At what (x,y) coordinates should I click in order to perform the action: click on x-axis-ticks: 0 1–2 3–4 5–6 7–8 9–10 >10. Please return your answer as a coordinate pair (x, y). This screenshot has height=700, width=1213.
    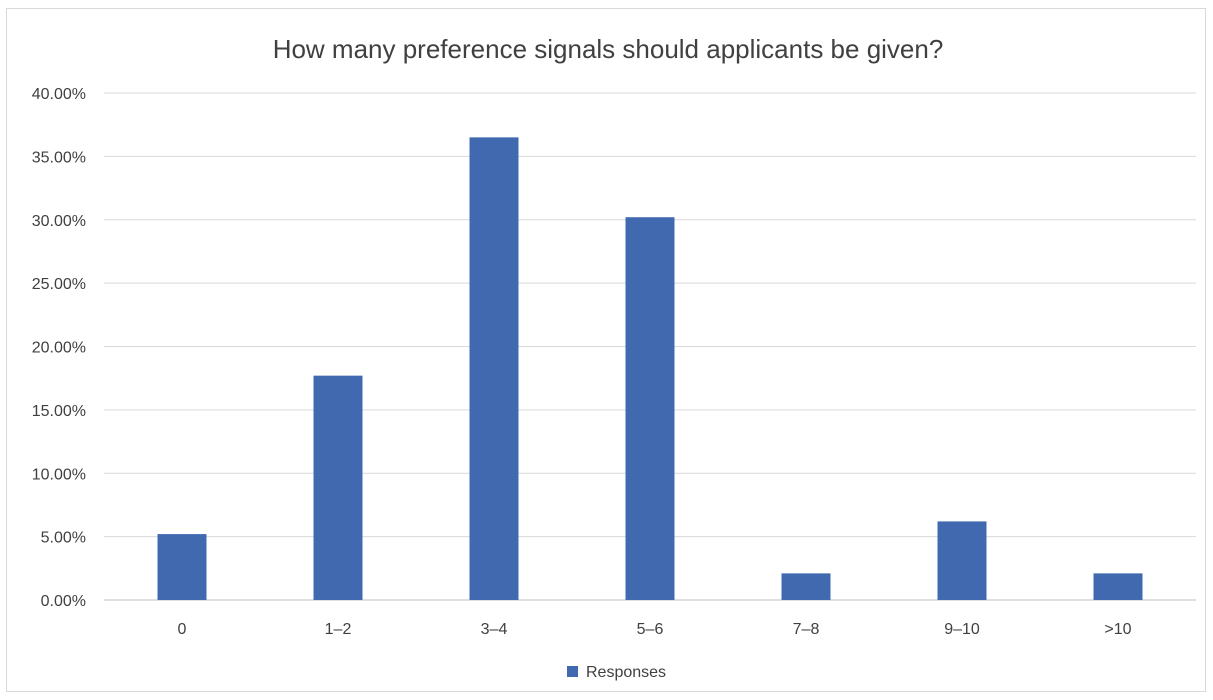
    Looking at the image, I should click on (655, 629).